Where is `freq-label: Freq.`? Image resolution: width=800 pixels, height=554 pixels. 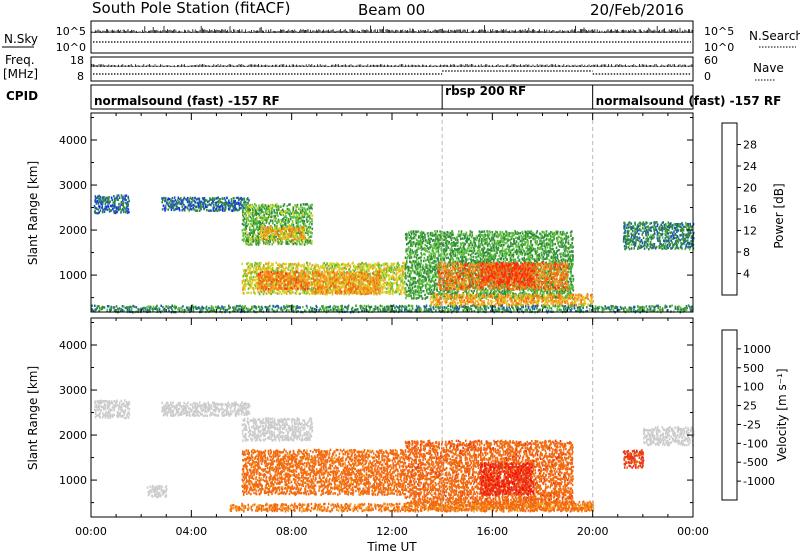
freq-label: Freq. is located at coordinates (20, 60).